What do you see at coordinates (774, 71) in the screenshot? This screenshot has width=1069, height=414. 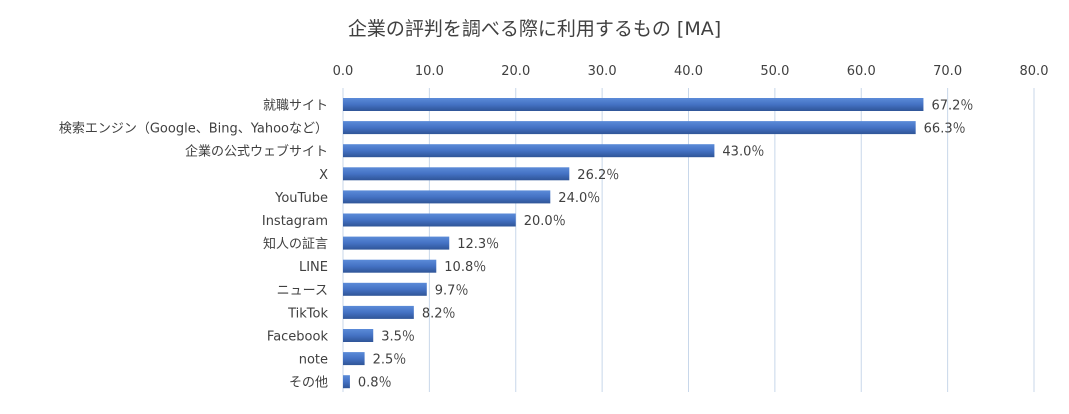 I see `x-tick-label: 50.0` at bounding box center [774, 71].